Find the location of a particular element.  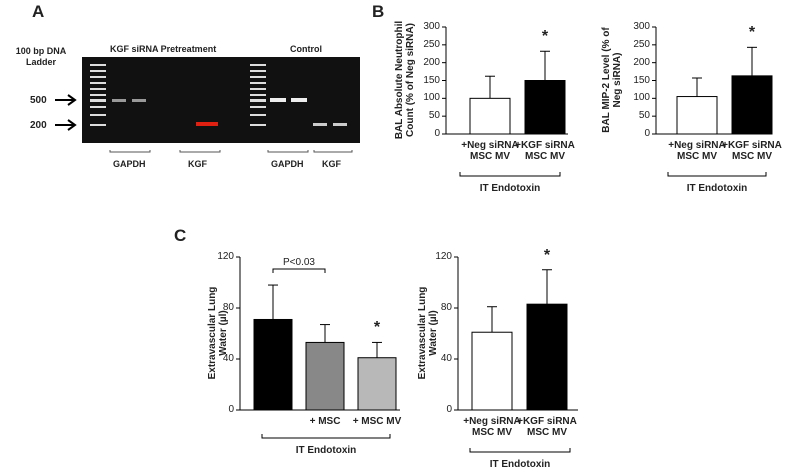

y-axis-label: BAL MIP-2 Level (% of Neg siRNA) is located at coordinates (612, 79).